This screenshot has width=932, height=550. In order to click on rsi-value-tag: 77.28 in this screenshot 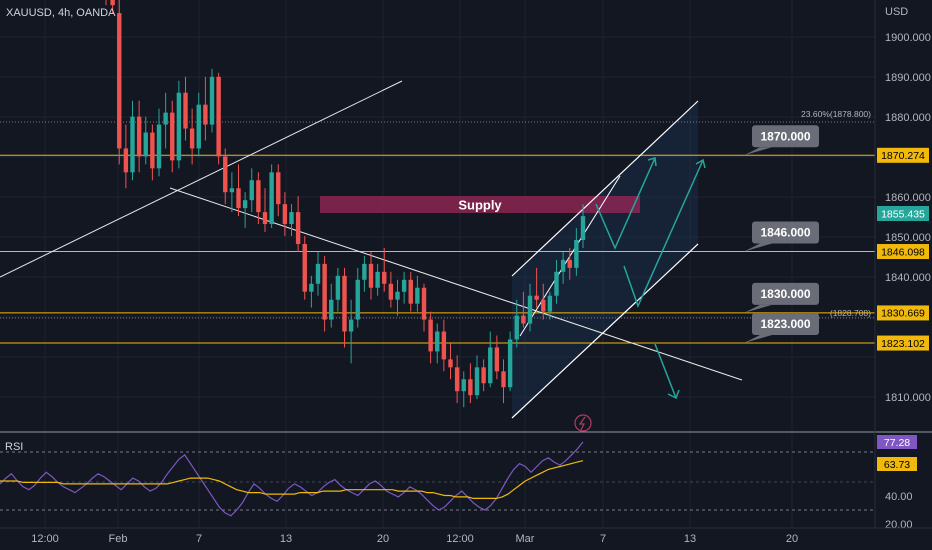, I will do `click(897, 442)`.